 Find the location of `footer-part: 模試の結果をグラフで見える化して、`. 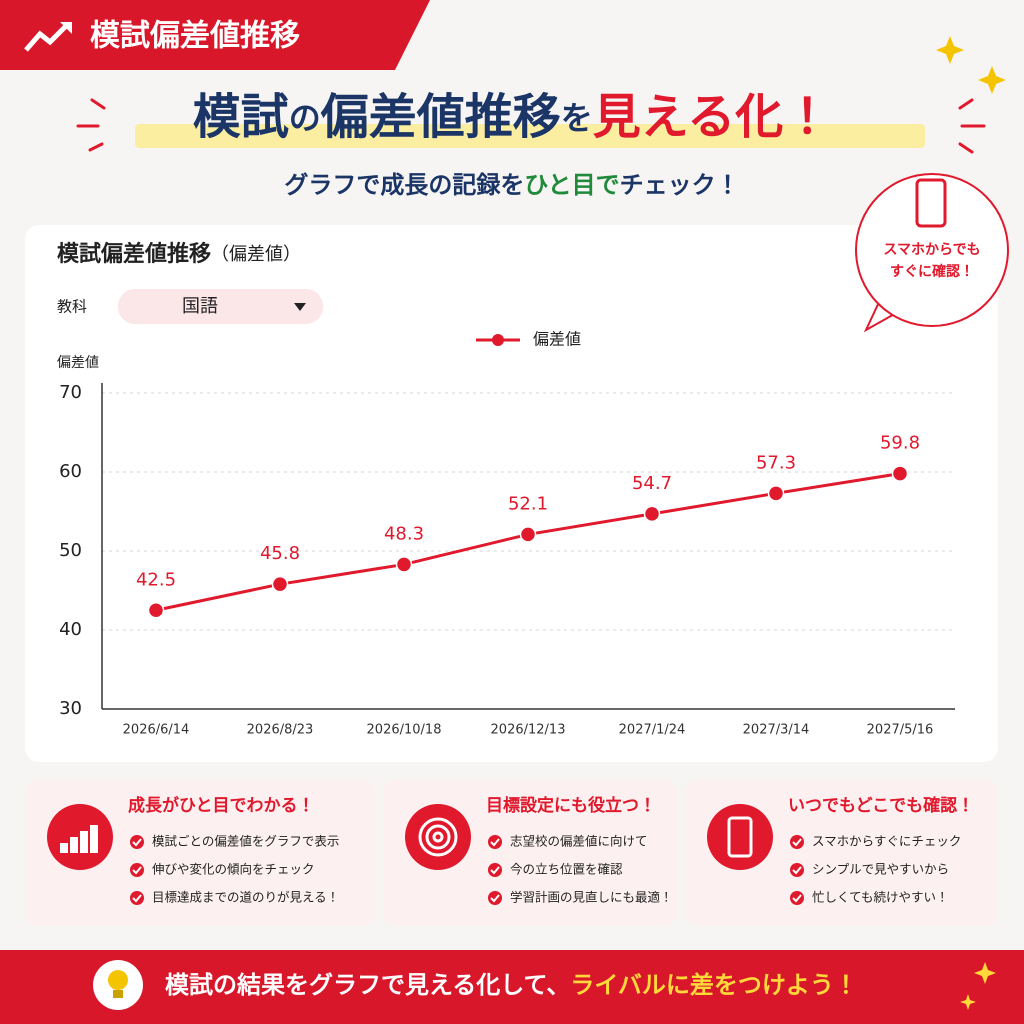

footer-part: 模試の結果をグラフで見える化して、 is located at coordinates (367, 985).